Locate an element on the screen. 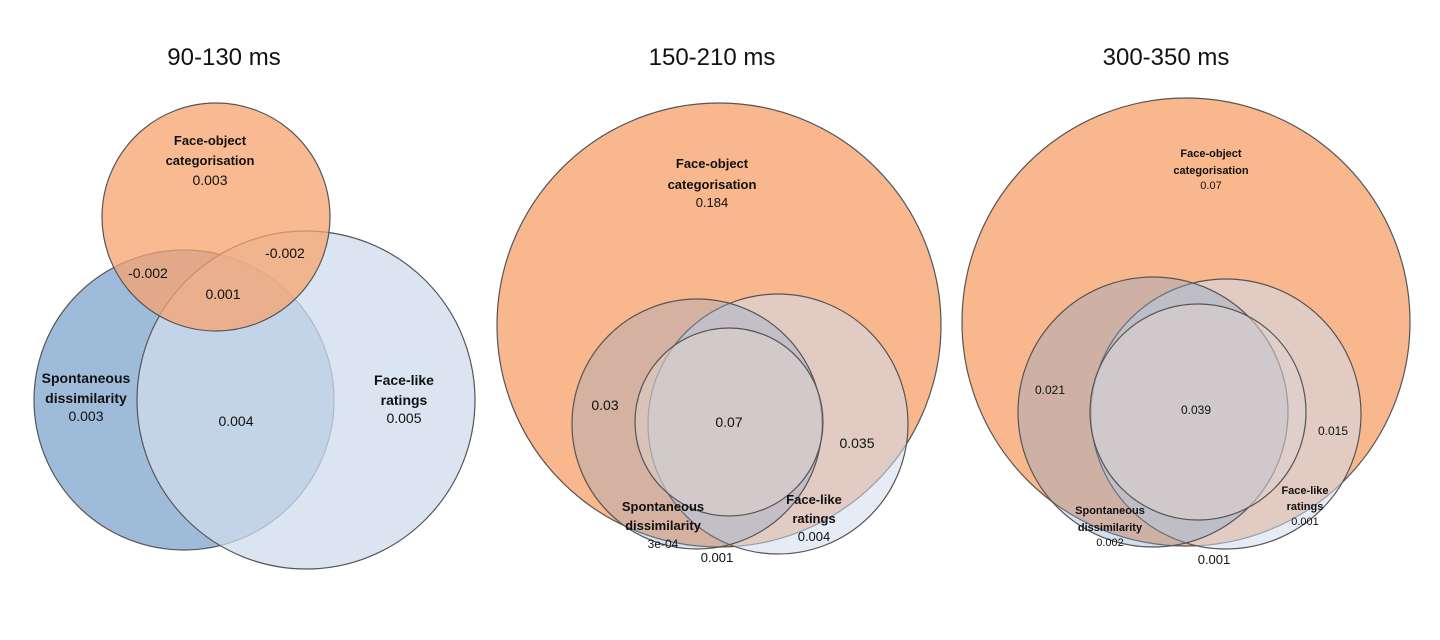  face-object-value: 0.07 is located at coordinates (1210, 186).